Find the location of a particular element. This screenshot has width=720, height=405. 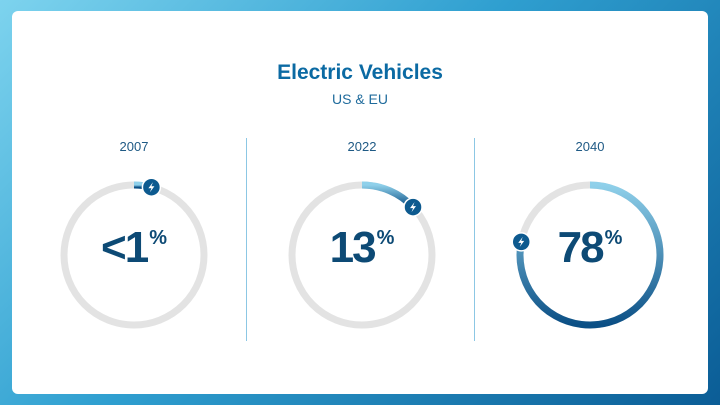

gauge: <1% is located at coordinates (134, 252).